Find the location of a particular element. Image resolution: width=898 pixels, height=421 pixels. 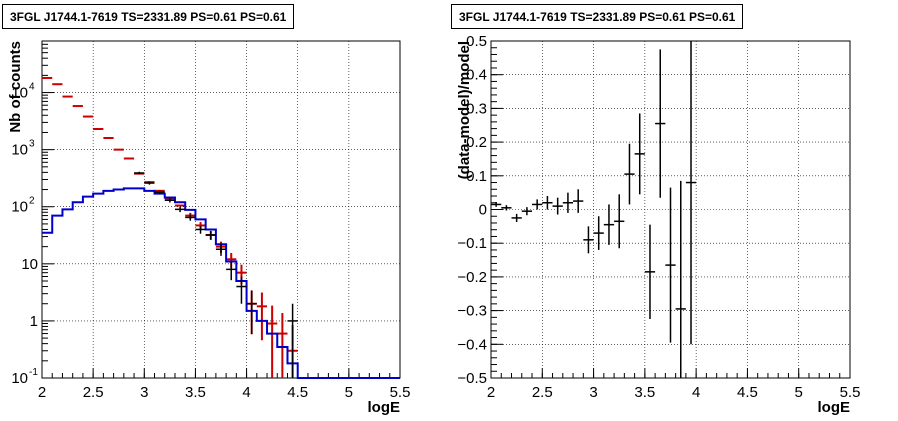

y-tick-label: 0.1 is located at coordinates (476, 176).